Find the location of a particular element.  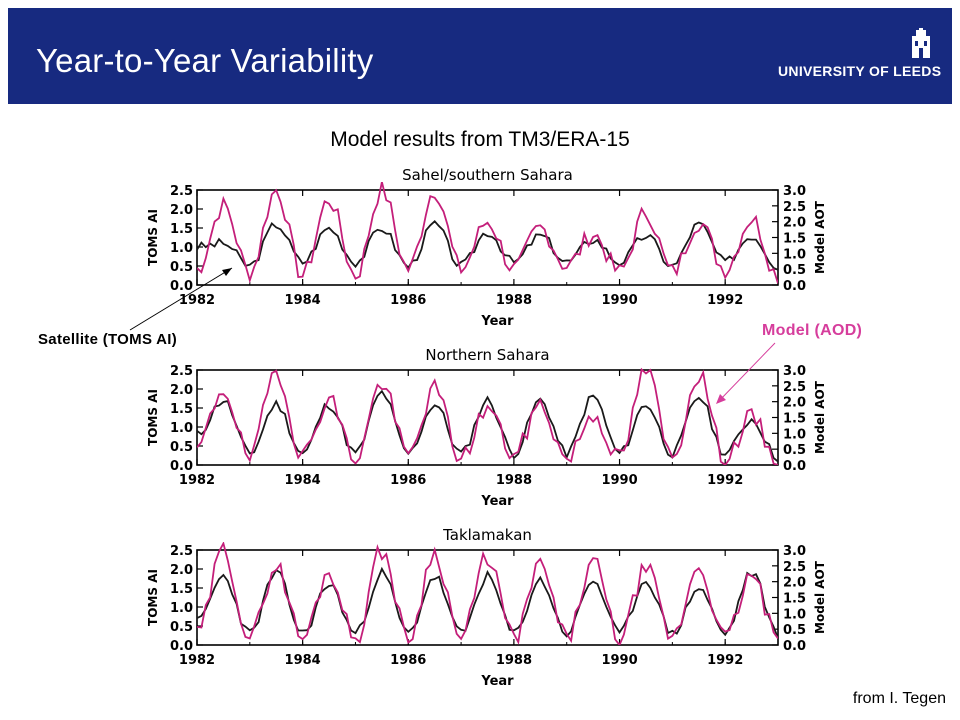

model-label: Model (AOD) is located at coordinates (812, 330).